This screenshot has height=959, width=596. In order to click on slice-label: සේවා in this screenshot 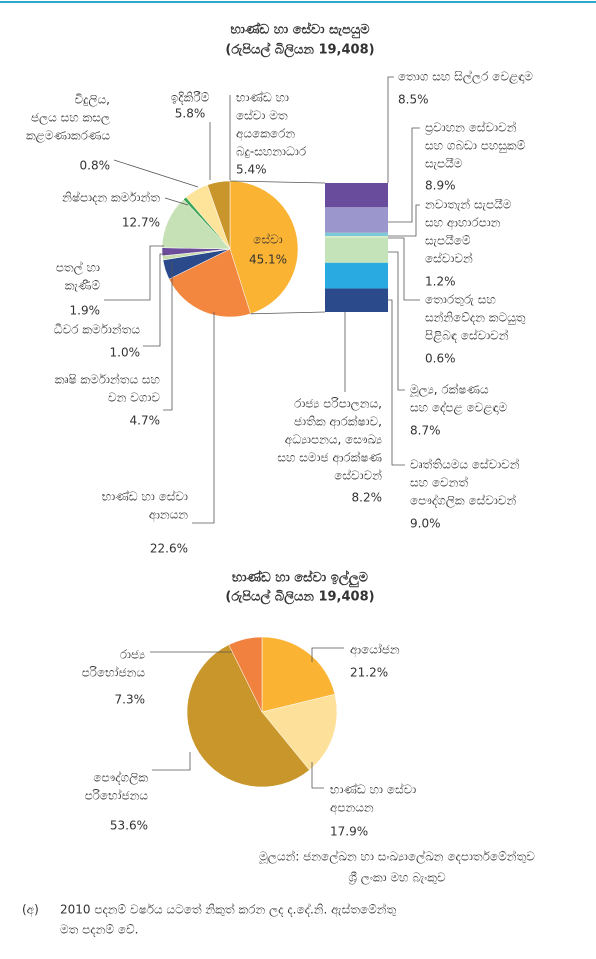, I will do `click(267, 239)`.